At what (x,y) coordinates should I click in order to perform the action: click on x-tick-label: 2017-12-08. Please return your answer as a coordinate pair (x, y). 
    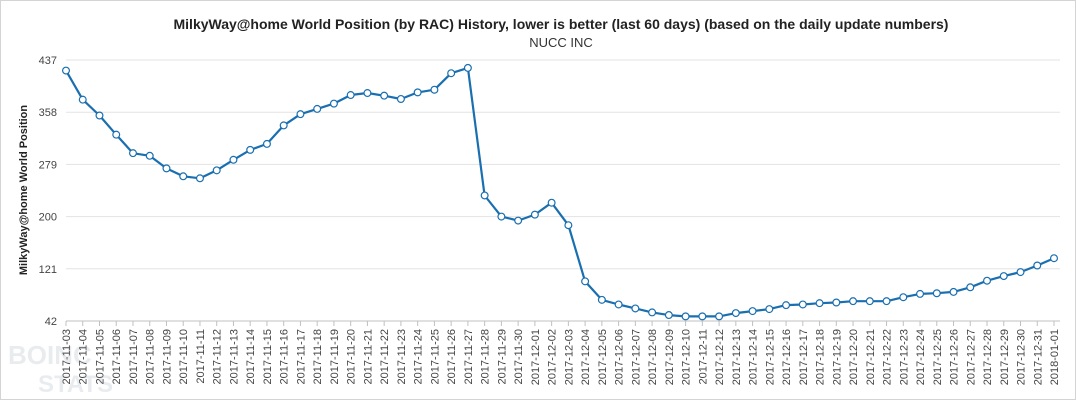
    Looking at the image, I should click on (653, 357).